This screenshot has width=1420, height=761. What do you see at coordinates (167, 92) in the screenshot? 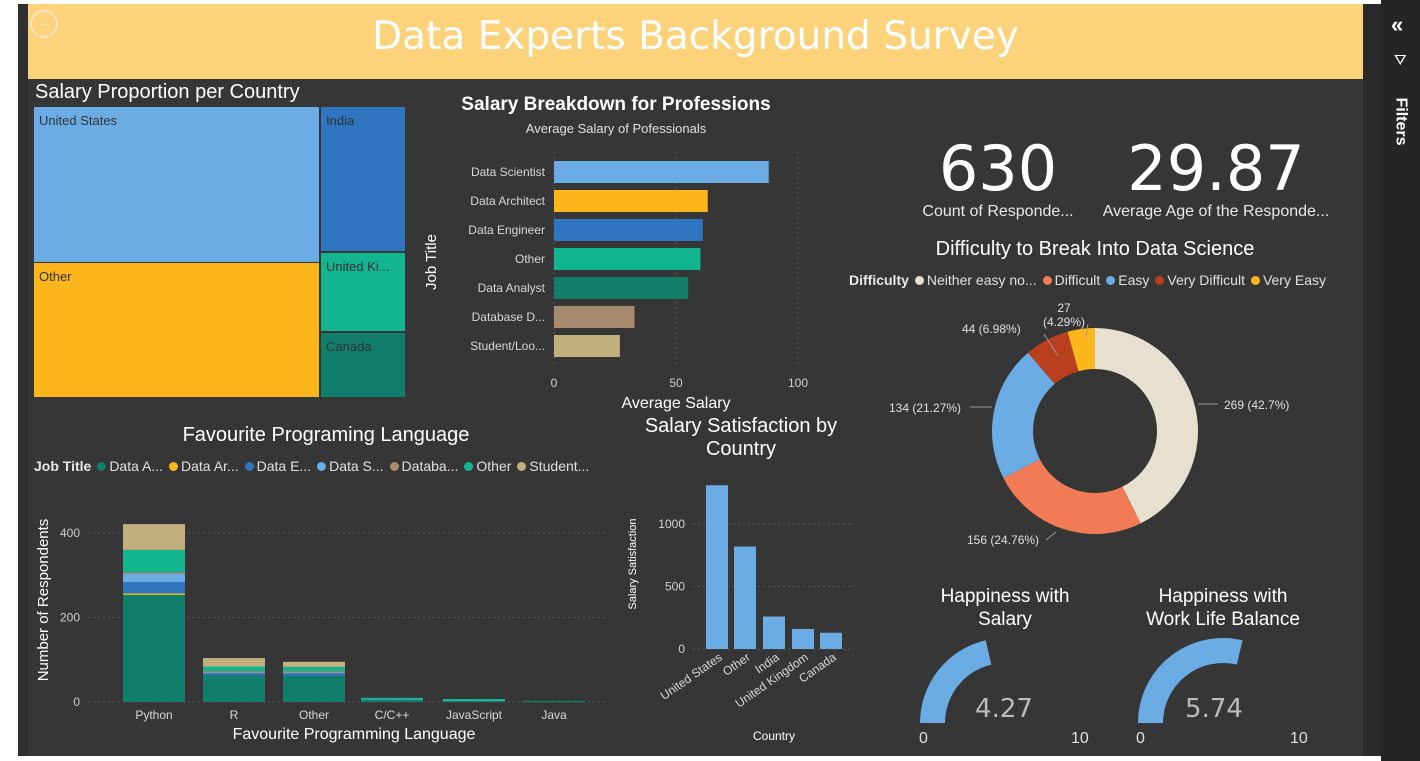
I see `treemap-title: Salary Proportion per Country` at bounding box center [167, 92].